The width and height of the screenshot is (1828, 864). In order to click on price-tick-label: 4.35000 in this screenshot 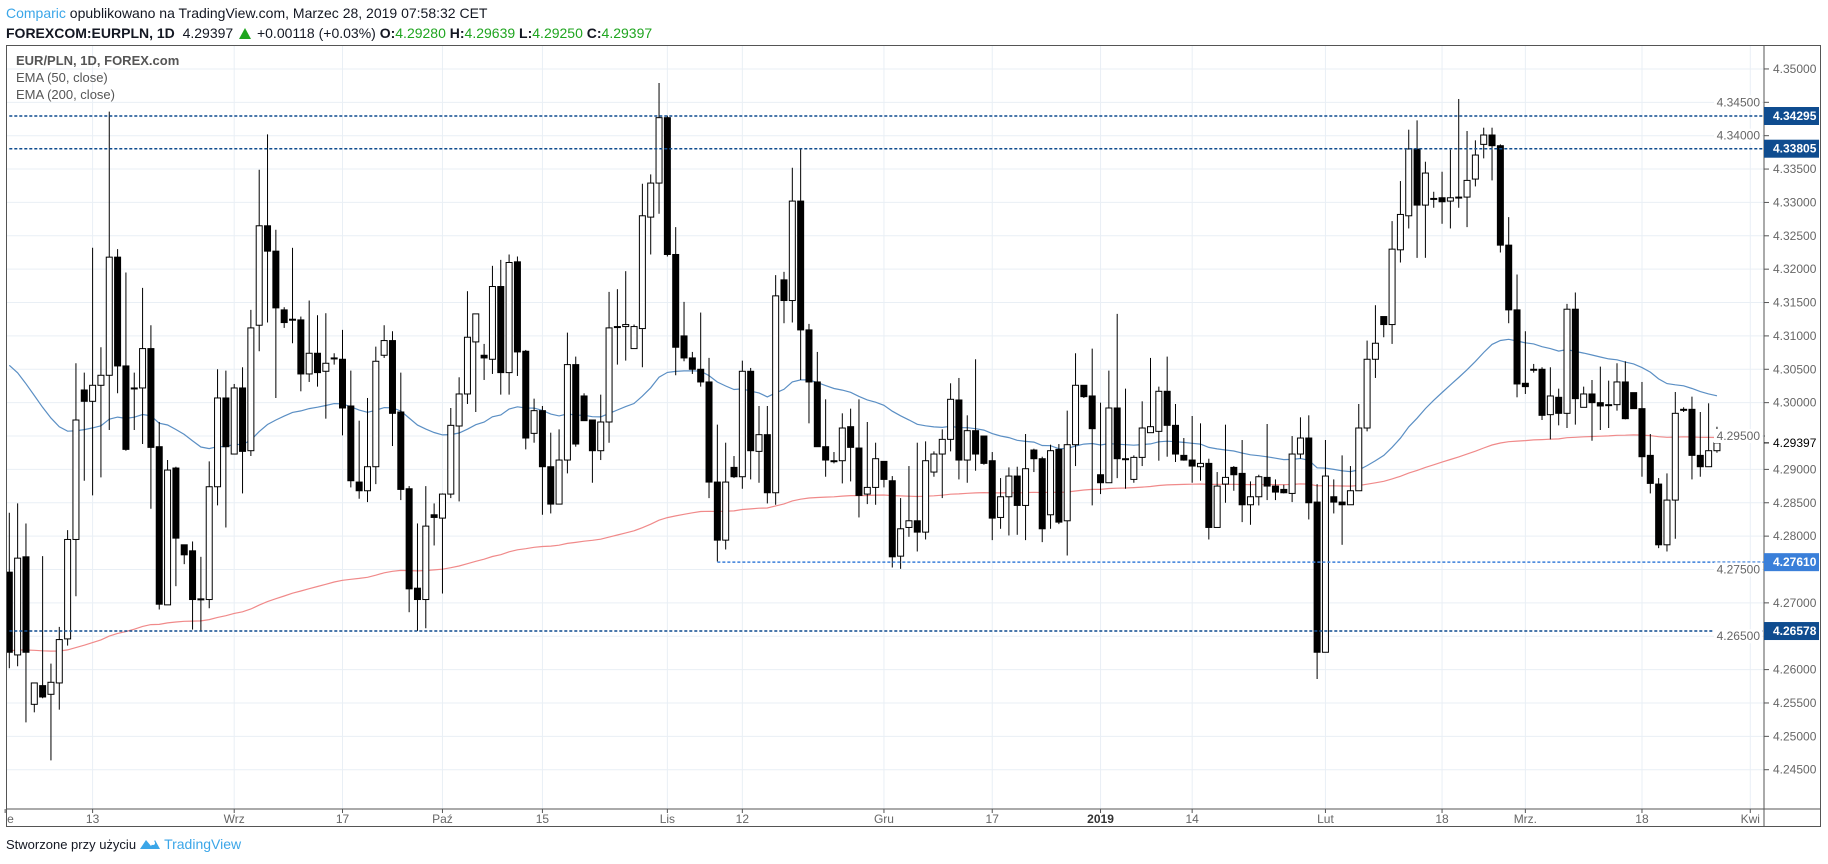, I will do `click(1795, 69)`.